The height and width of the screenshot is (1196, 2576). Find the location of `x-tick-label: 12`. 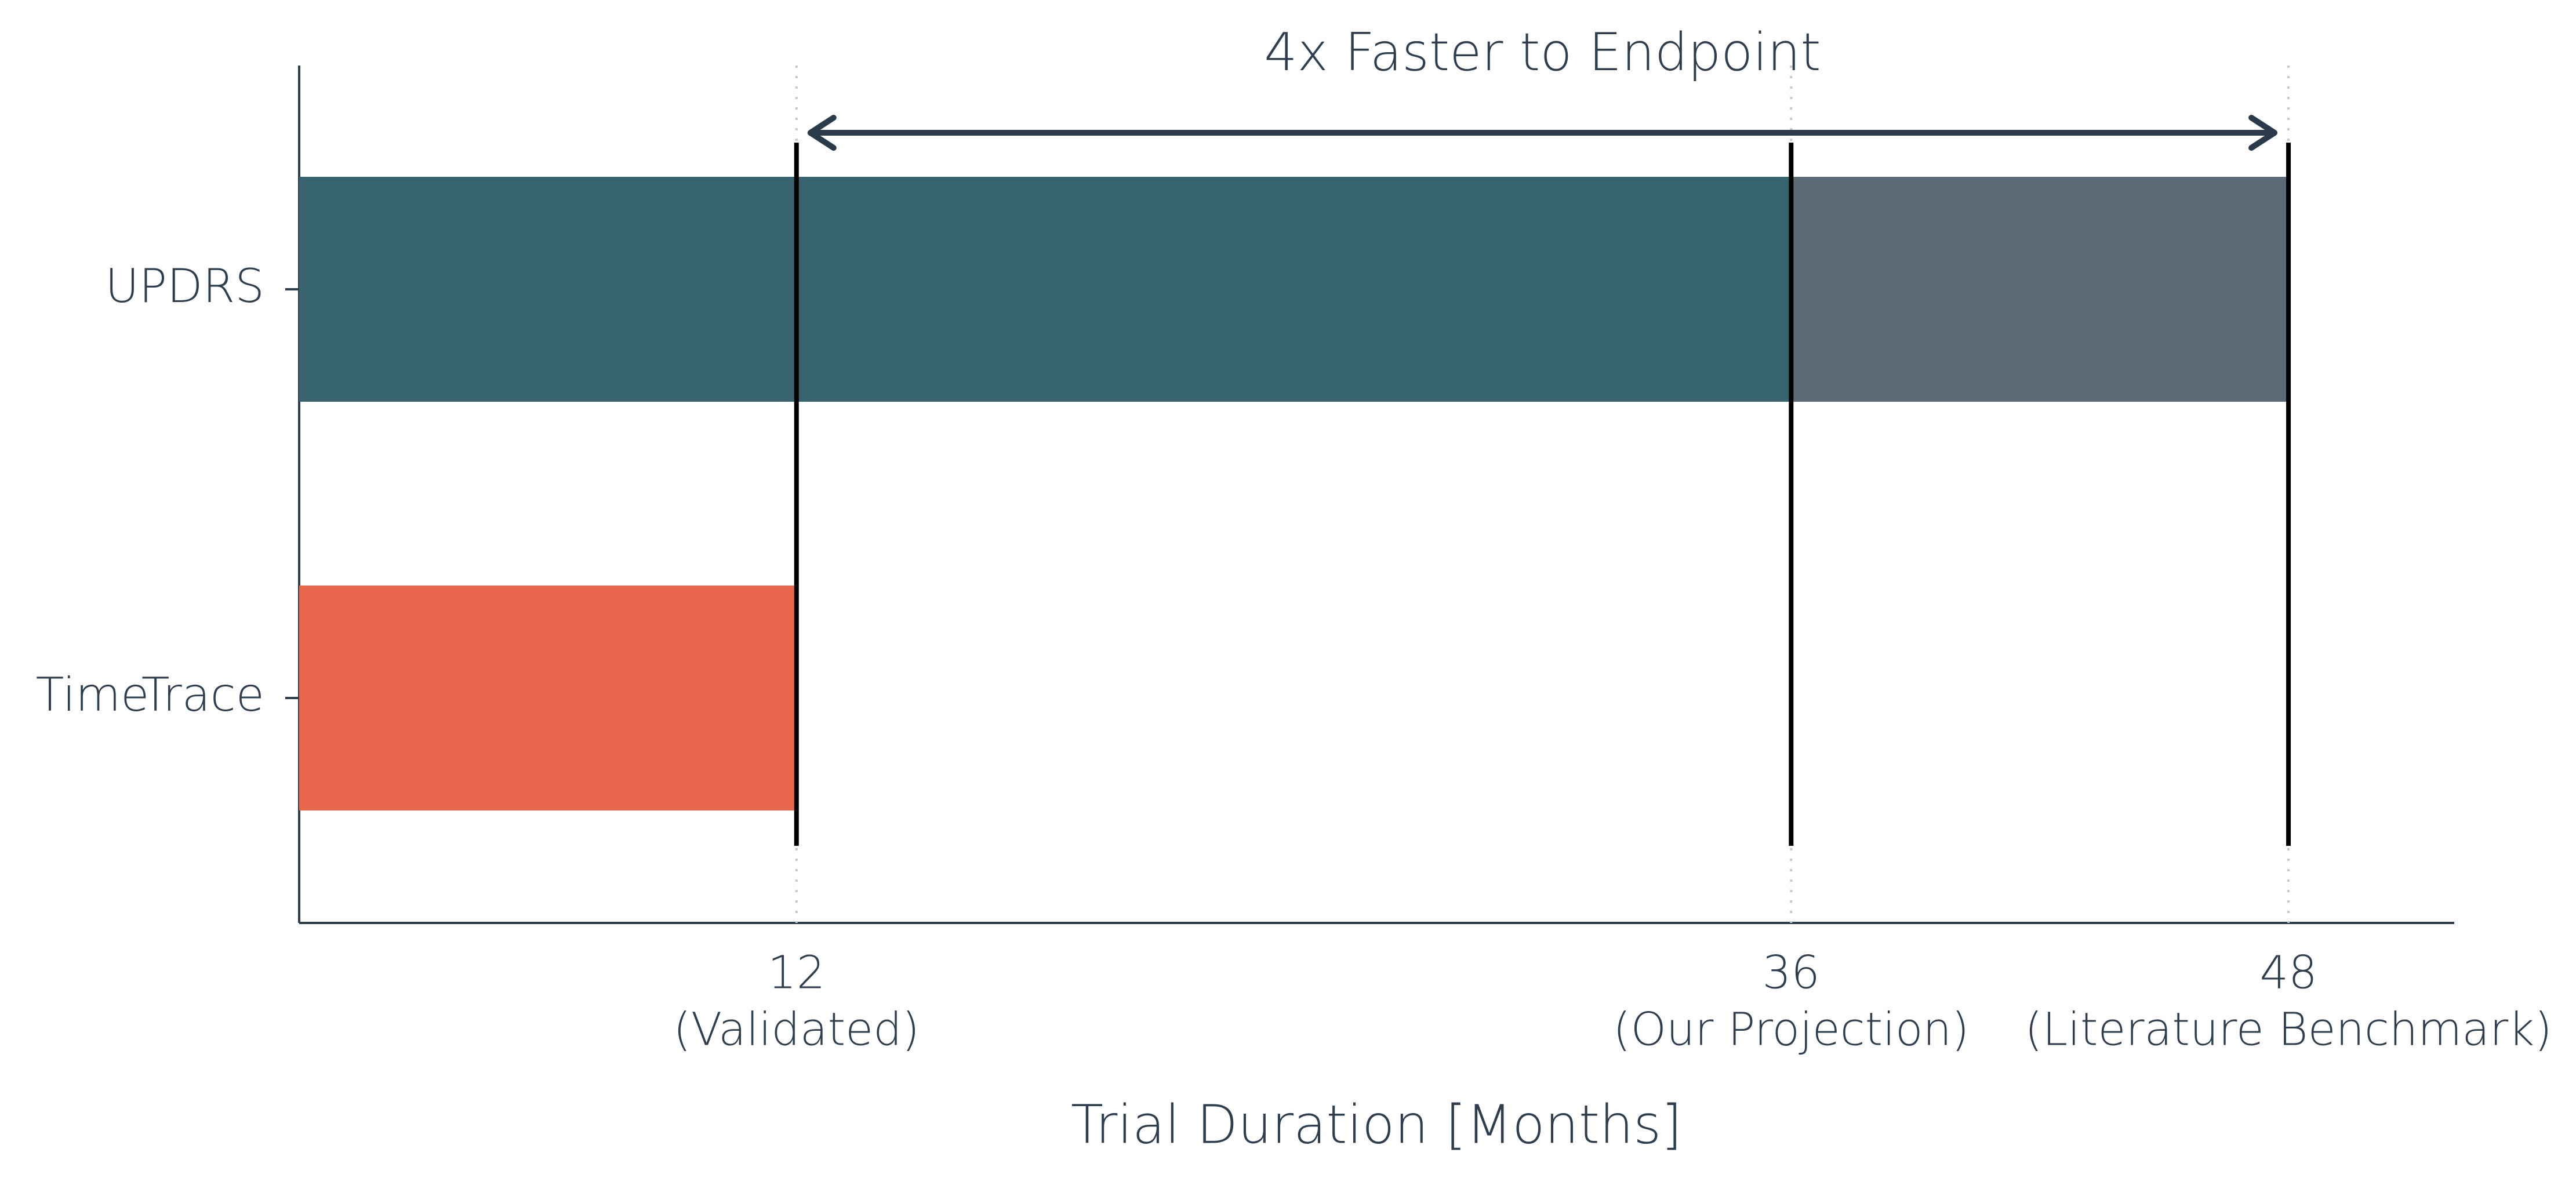

x-tick-label: 12 is located at coordinates (796, 973).